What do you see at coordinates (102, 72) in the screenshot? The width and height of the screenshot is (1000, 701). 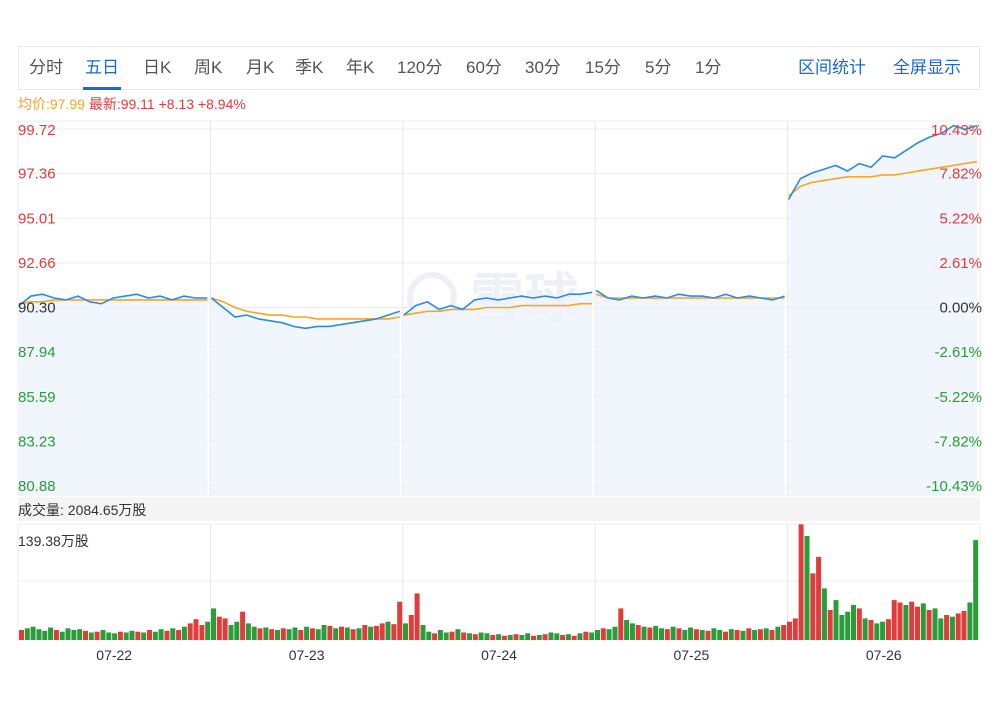 I see `tab-1: 五日` at bounding box center [102, 72].